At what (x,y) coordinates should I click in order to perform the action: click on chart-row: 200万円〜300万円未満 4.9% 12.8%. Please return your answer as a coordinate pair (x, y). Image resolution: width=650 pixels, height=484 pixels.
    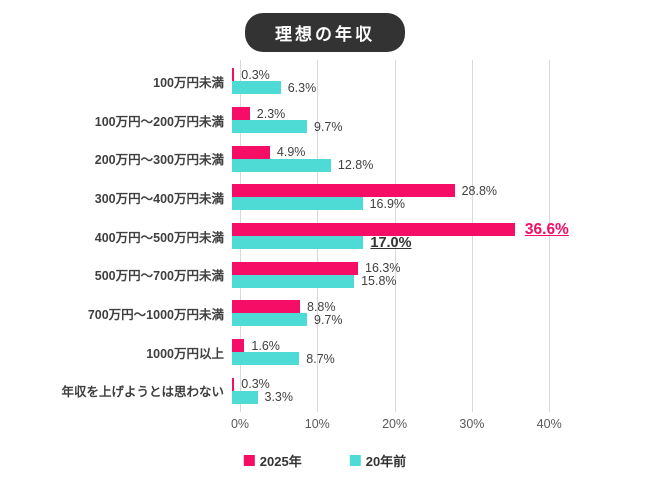
    Looking at the image, I should click on (325, 158).